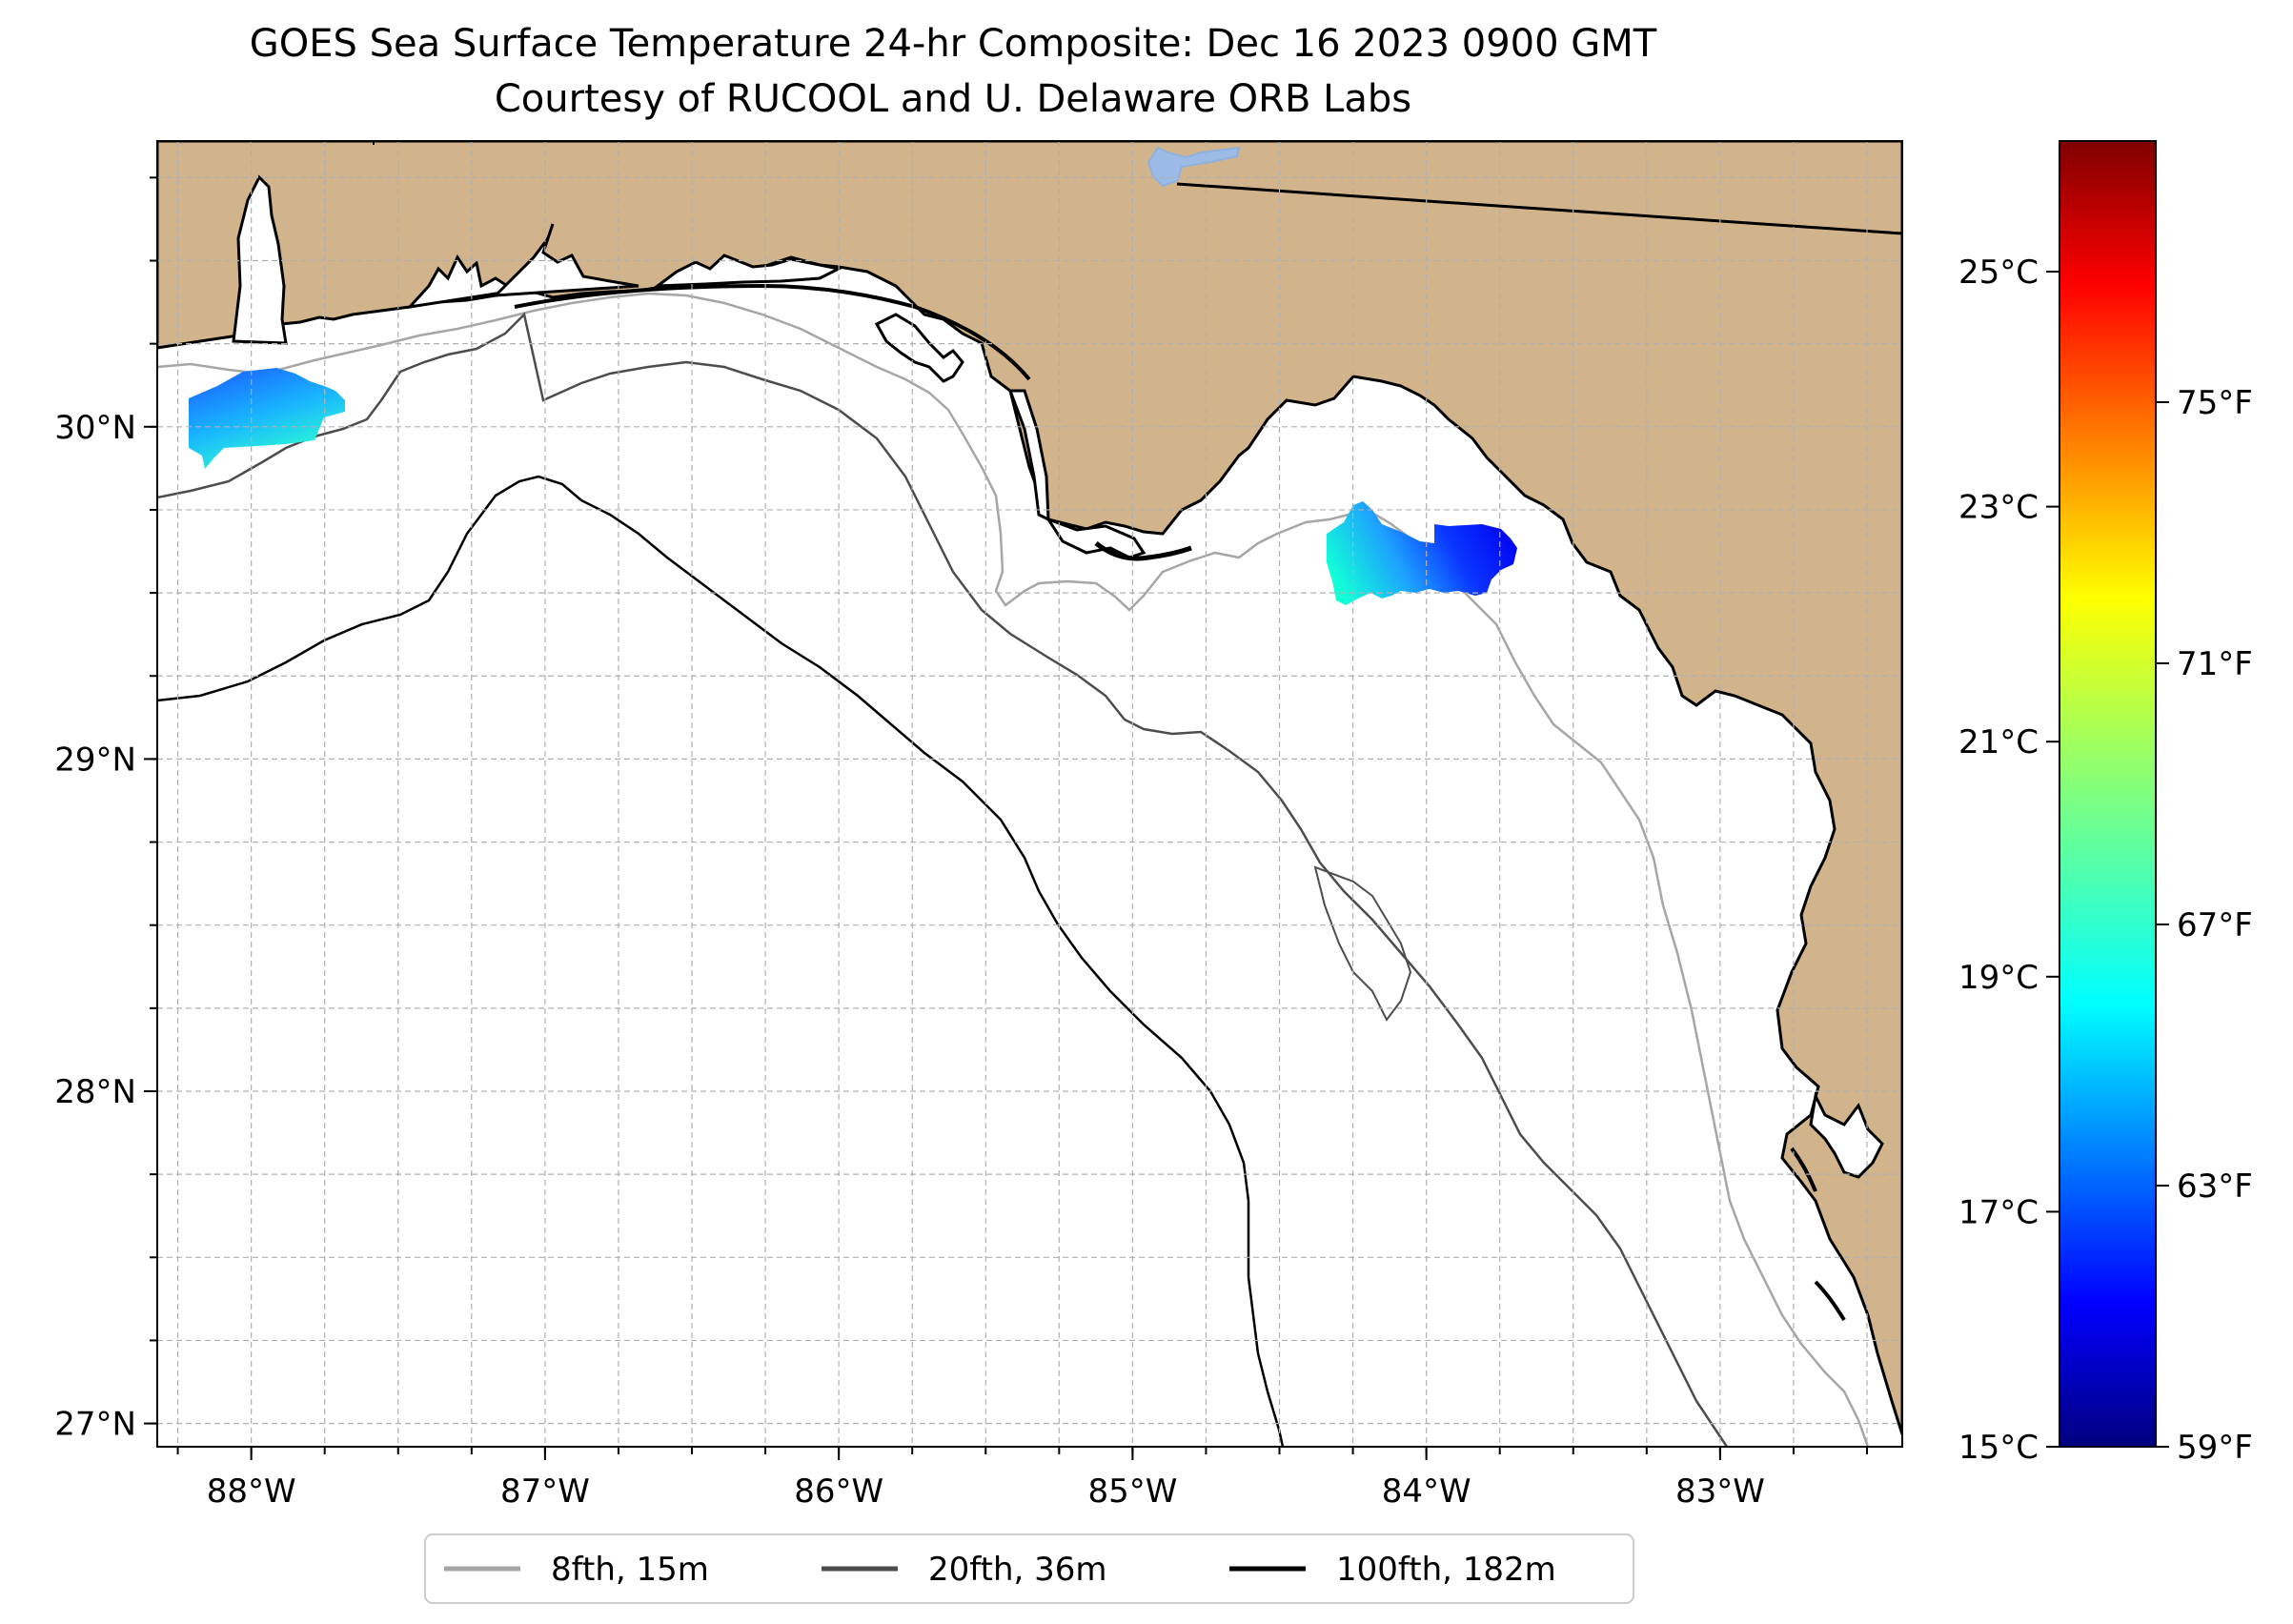 The height and width of the screenshot is (1624, 2293). What do you see at coordinates (95, 1425) in the screenshot?
I see `lat-tick-label: 27°N` at bounding box center [95, 1425].